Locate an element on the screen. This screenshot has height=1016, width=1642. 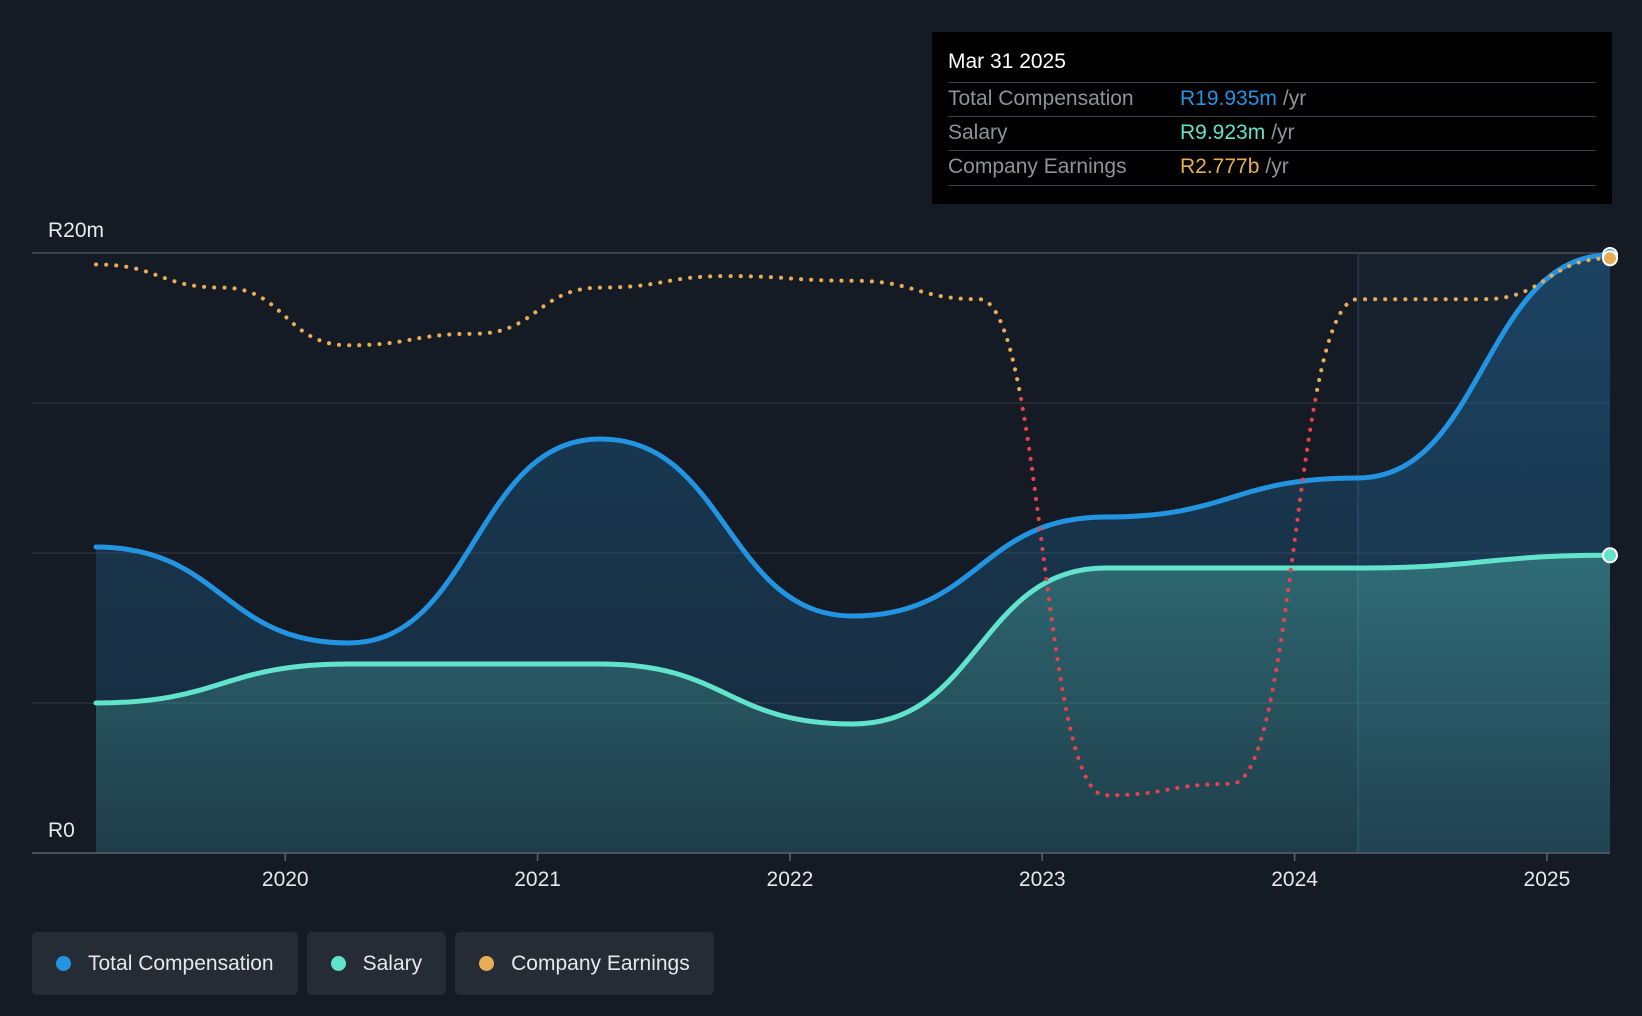
x-tick-label: 2021 is located at coordinates (537, 879).